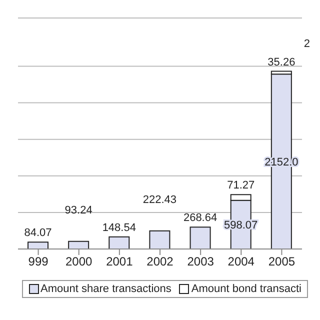 The height and width of the screenshot is (320, 320). What do you see at coordinates (307, 44) in the screenshot?
I see `text: 2` at bounding box center [307, 44].